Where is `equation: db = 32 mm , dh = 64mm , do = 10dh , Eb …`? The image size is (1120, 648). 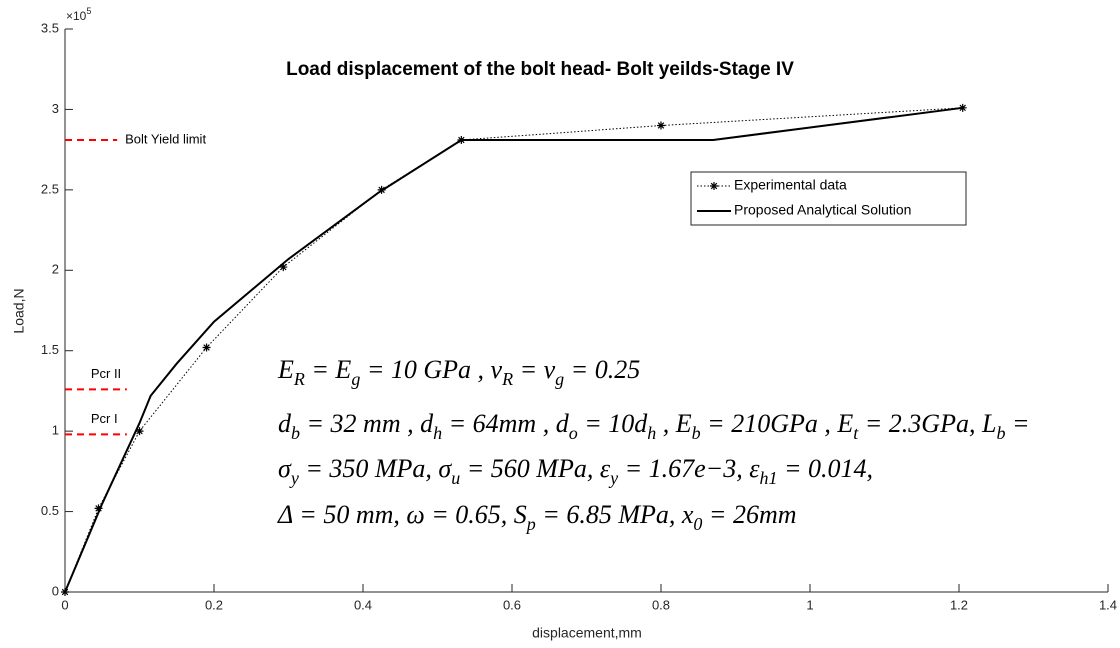
equation: db = 32 mm , dh = 64mm , do = 10dh , Eb … is located at coordinates (653, 426).